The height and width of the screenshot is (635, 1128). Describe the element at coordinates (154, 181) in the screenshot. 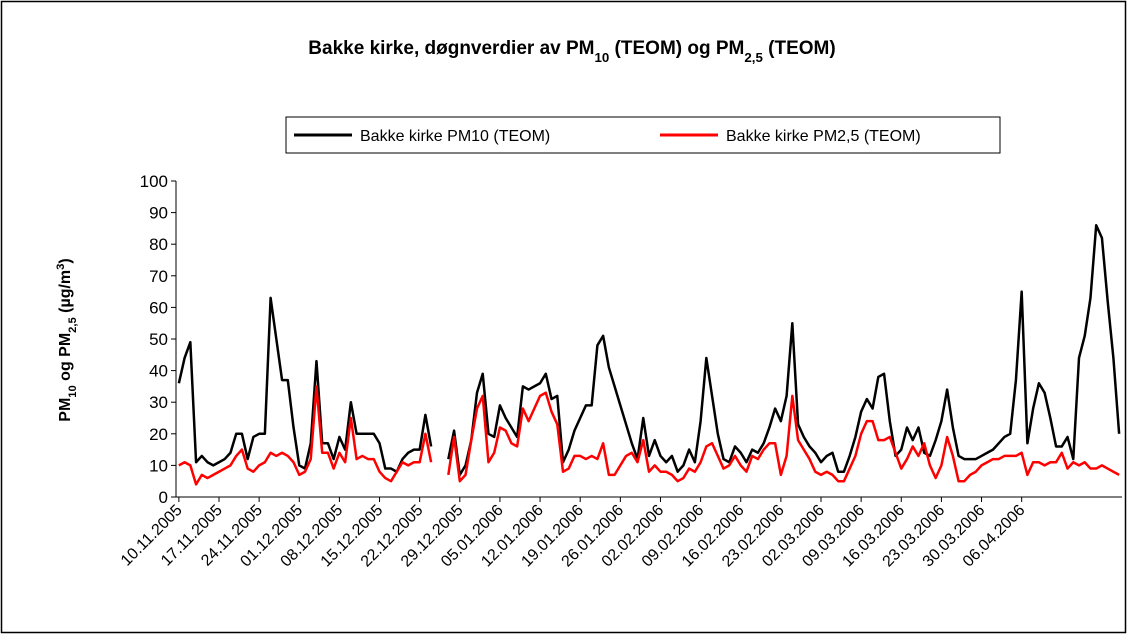

I see `y-tick-label: 100` at that location.